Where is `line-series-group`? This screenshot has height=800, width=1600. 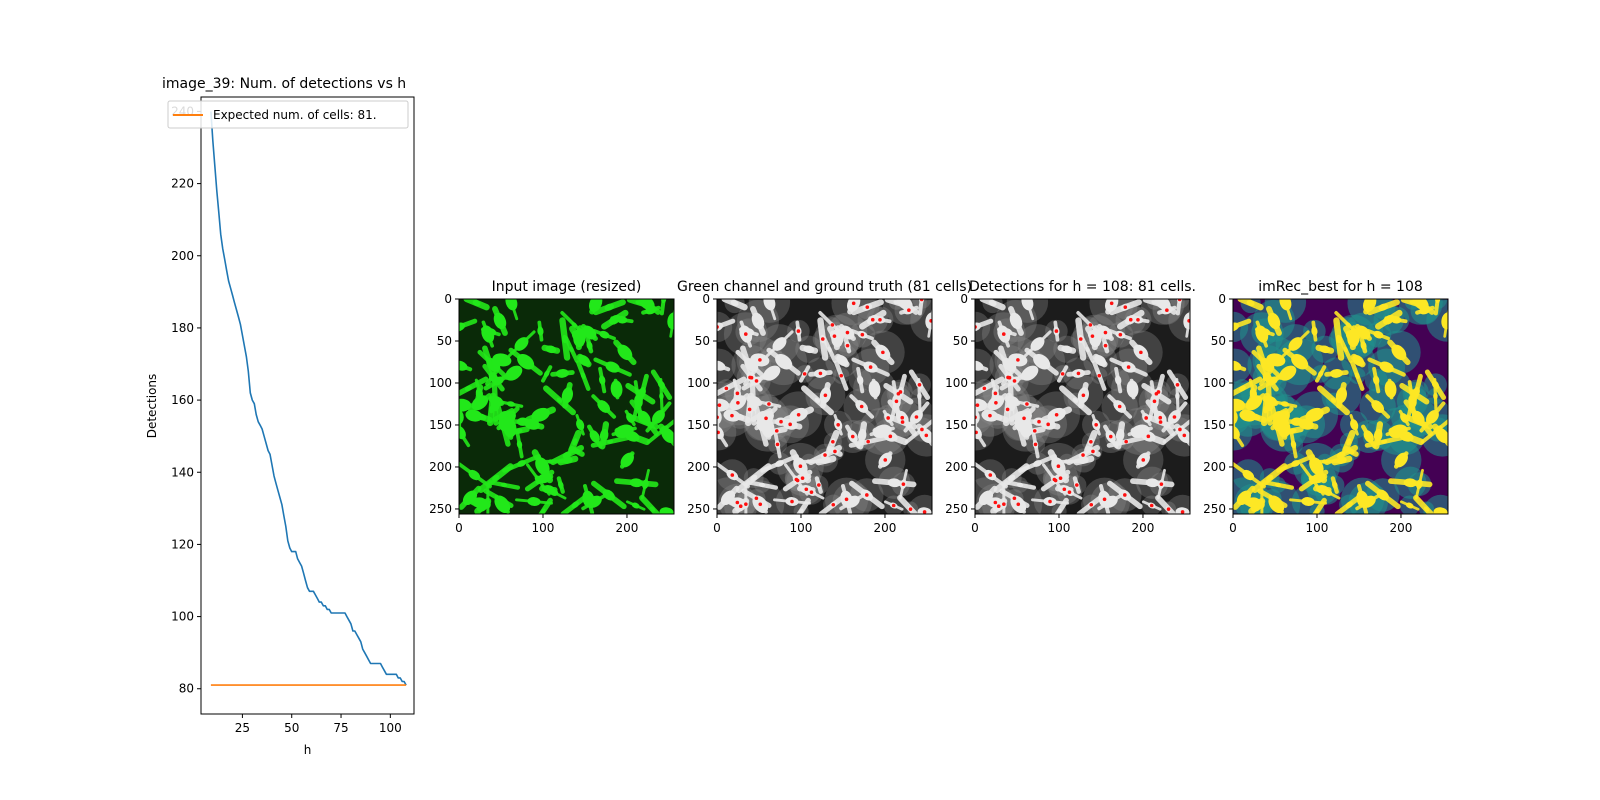 line-series-group is located at coordinates (308, 398).